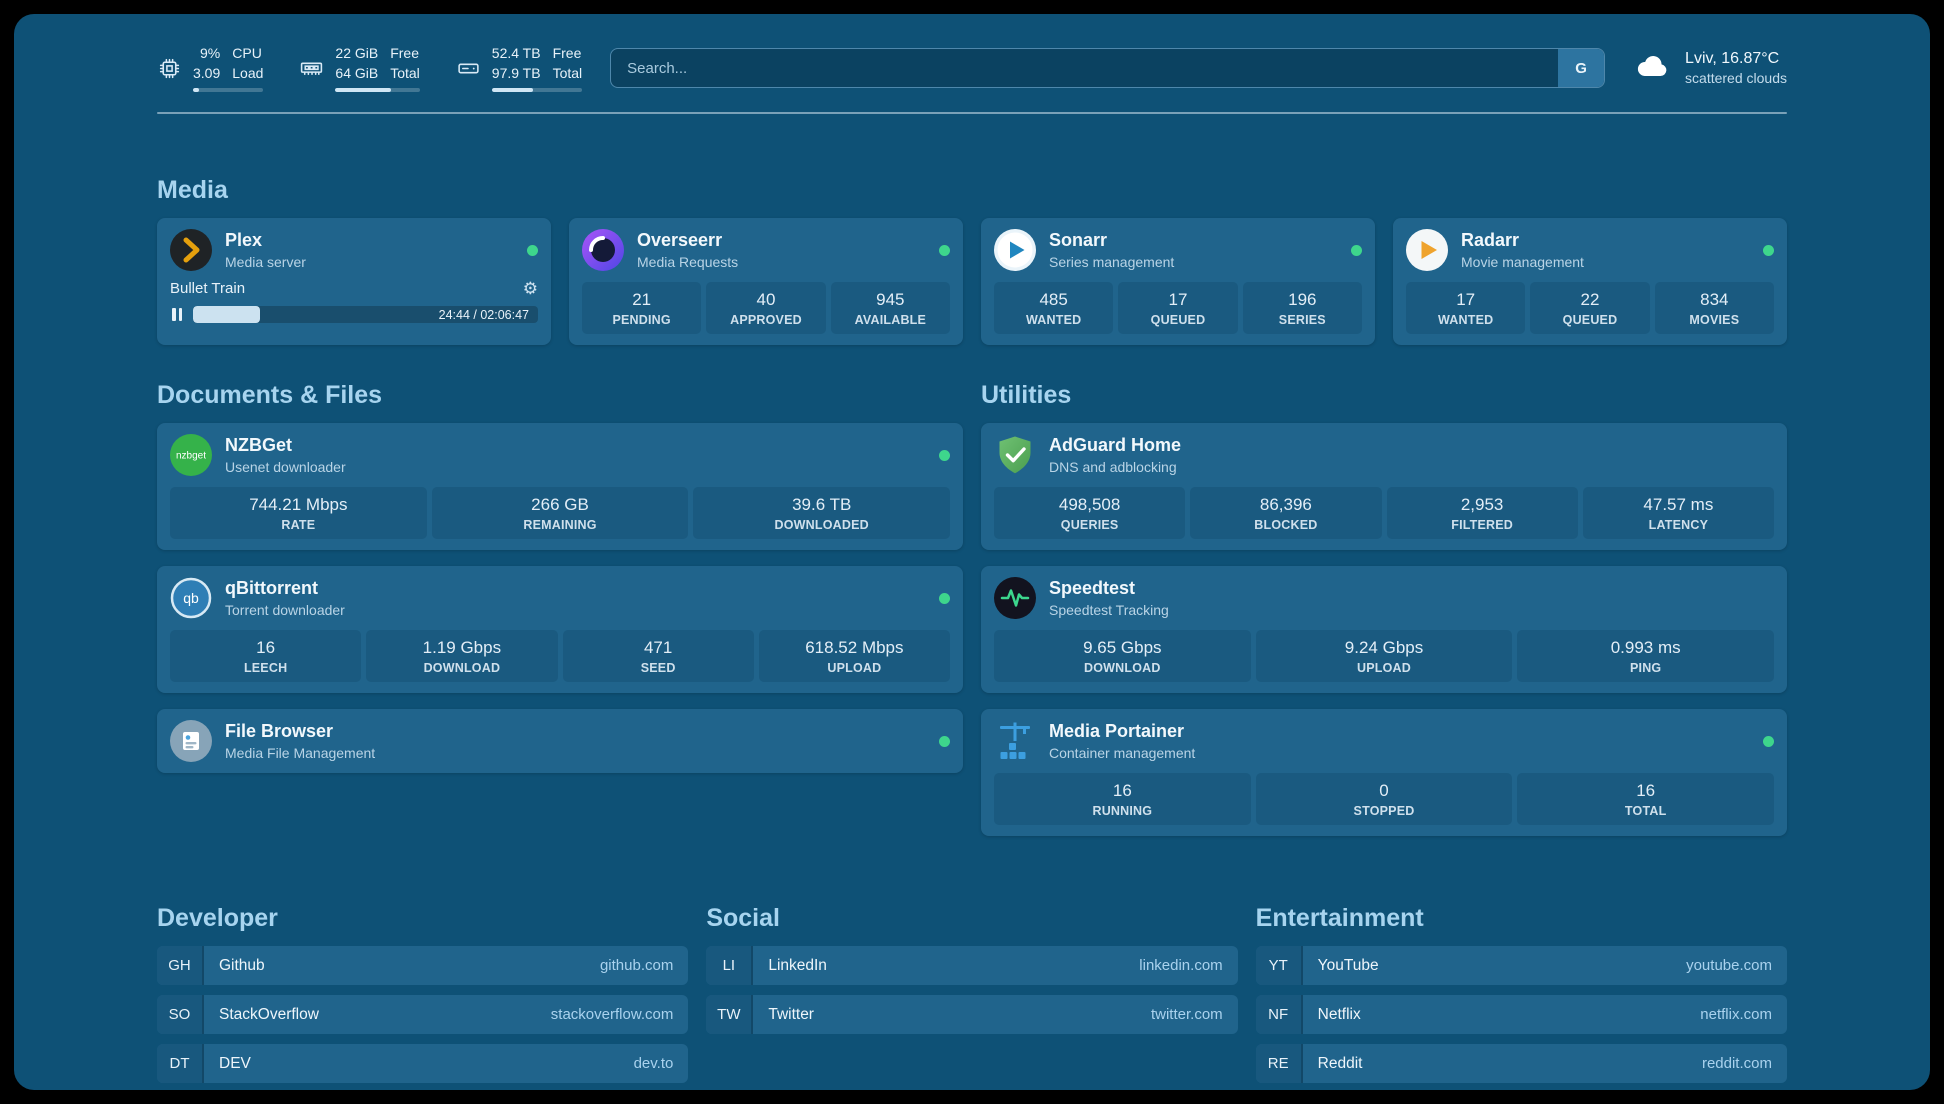 The width and height of the screenshot is (1944, 1104). What do you see at coordinates (1078, 240) in the screenshot?
I see `service-title: Sonarr` at bounding box center [1078, 240].